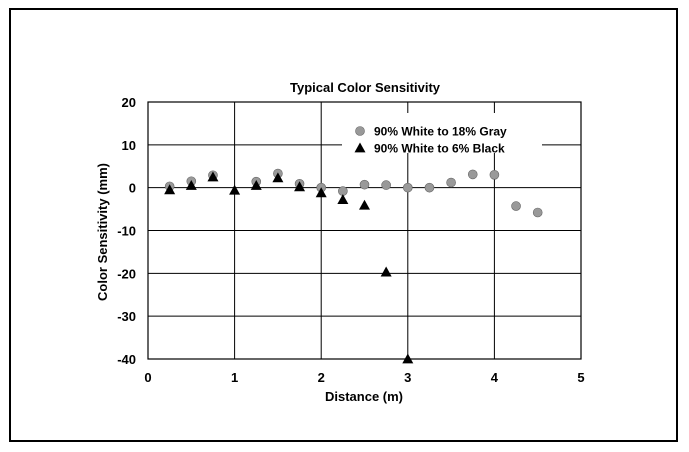  What do you see at coordinates (365, 87) in the screenshot?
I see `chart-title: Typical Color Sensitivity` at bounding box center [365, 87].